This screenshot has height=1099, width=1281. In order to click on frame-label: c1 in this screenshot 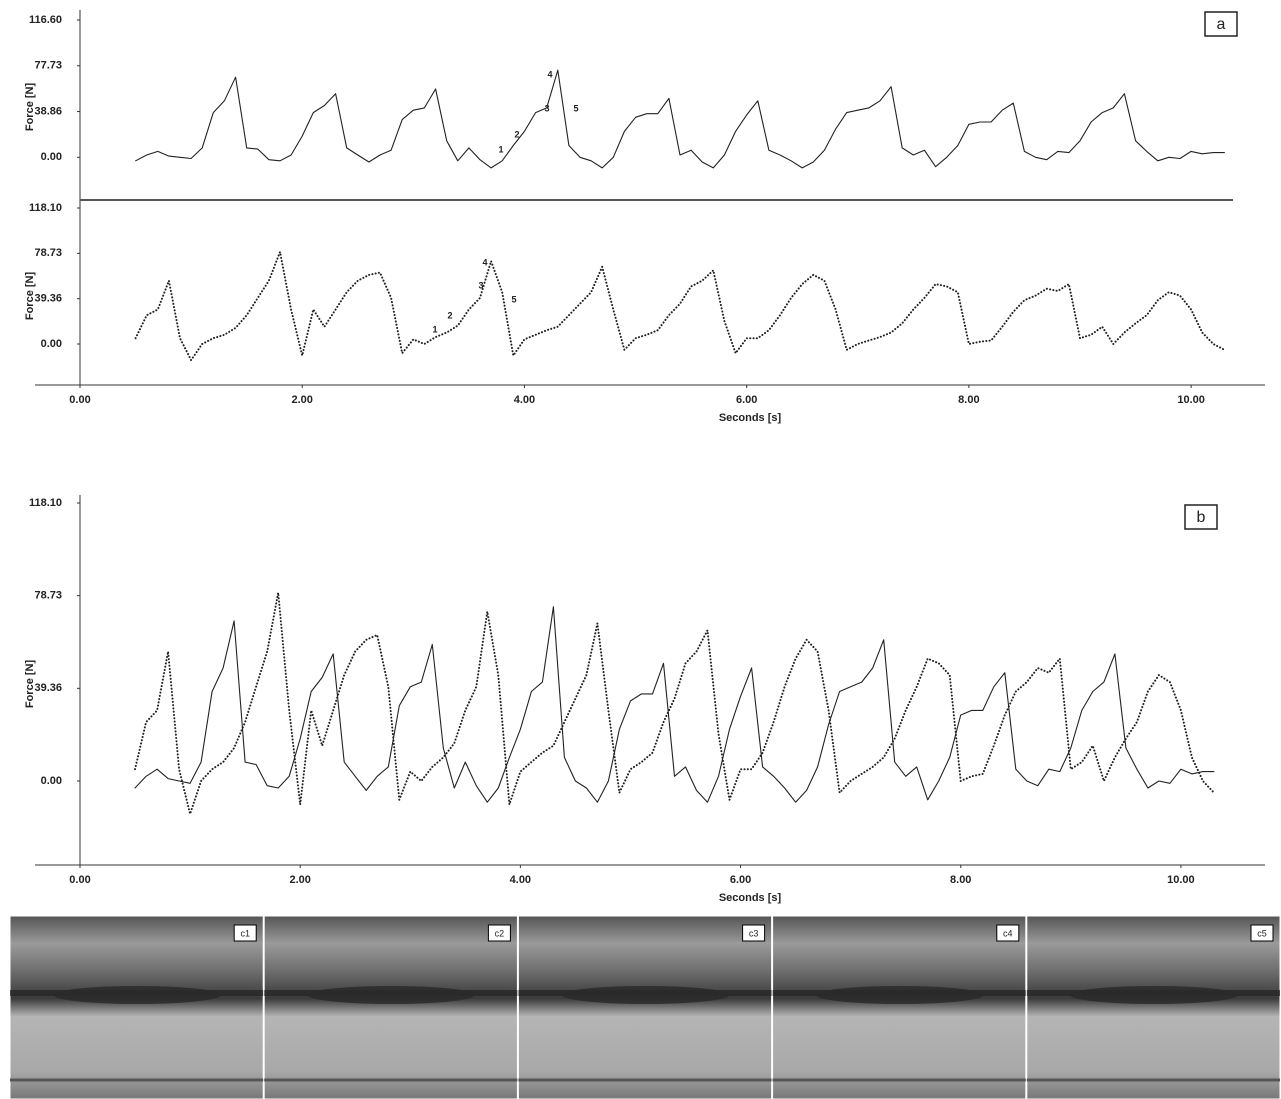, I will do `click(245, 933)`.